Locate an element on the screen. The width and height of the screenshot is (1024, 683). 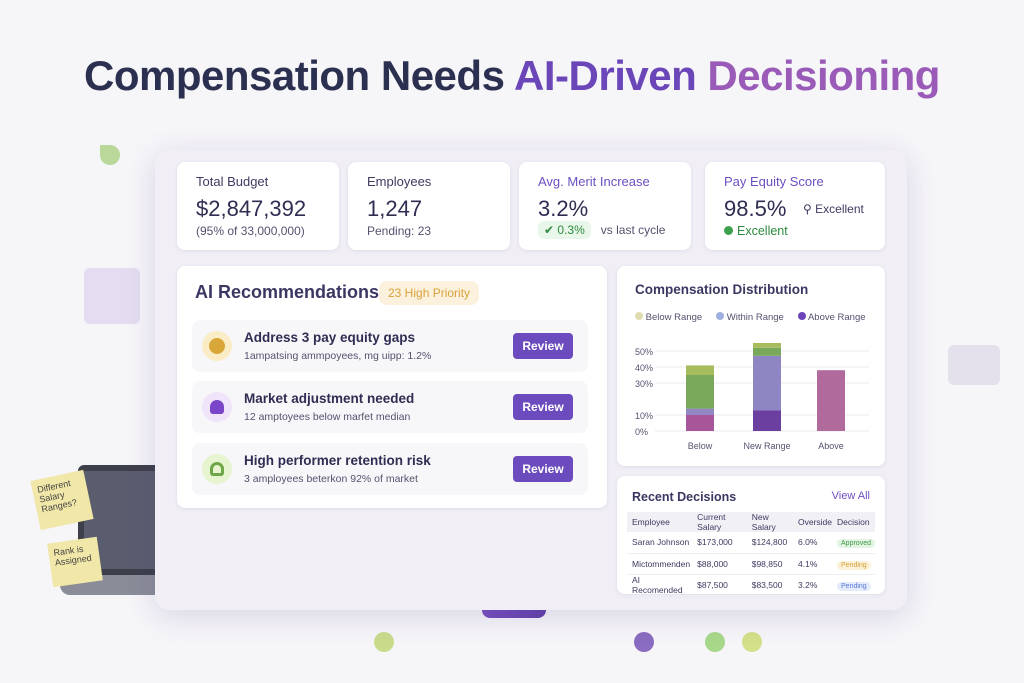
column-header: Overside is located at coordinates (813, 522).